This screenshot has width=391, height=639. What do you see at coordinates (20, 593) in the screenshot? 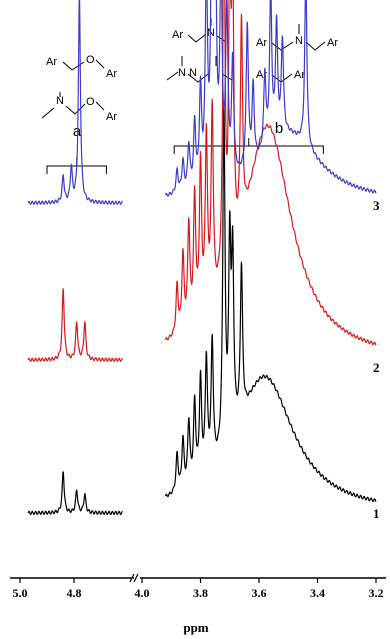
I see `x-tick-label-5.0: 5.0` at bounding box center [20, 593].